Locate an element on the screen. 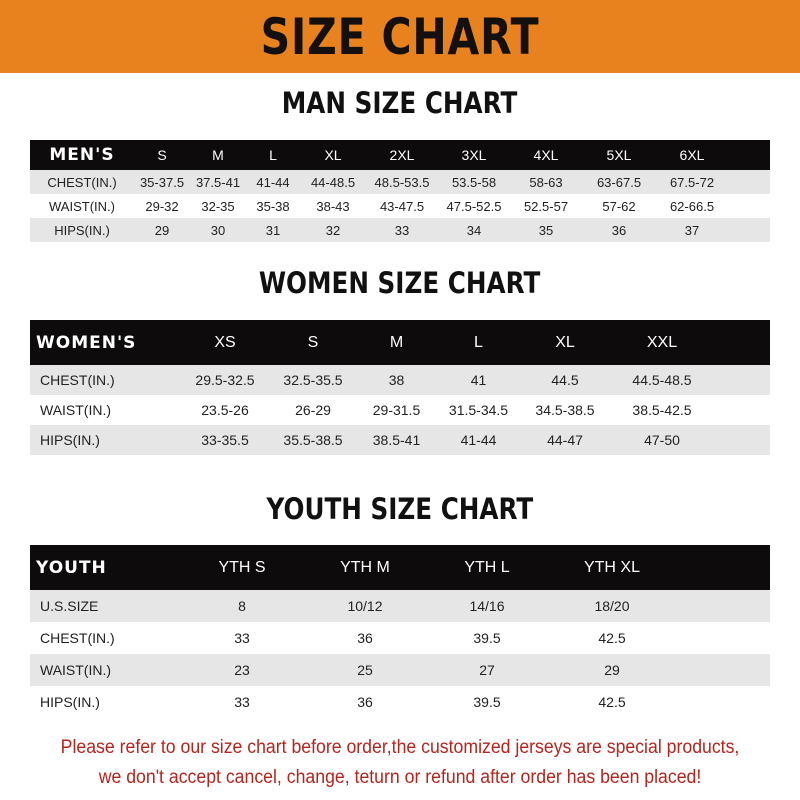 The height and width of the screenshot is (800, 800). table-cell: 29-31.5 is located at coordinates (396, 410).